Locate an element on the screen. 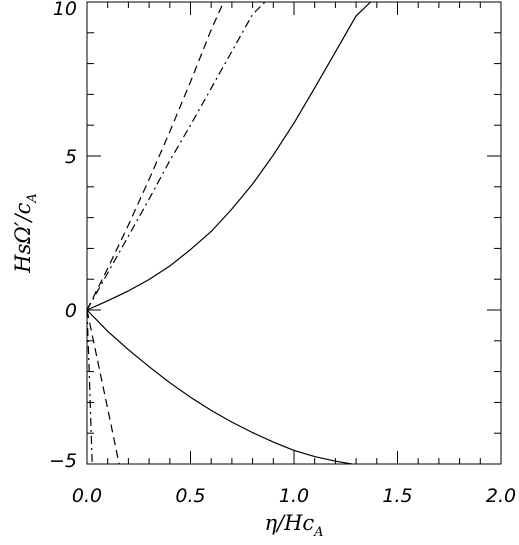 This screenshot has height=545, width=519. y-tick-label: −5 is located at coordinates (63, 461).